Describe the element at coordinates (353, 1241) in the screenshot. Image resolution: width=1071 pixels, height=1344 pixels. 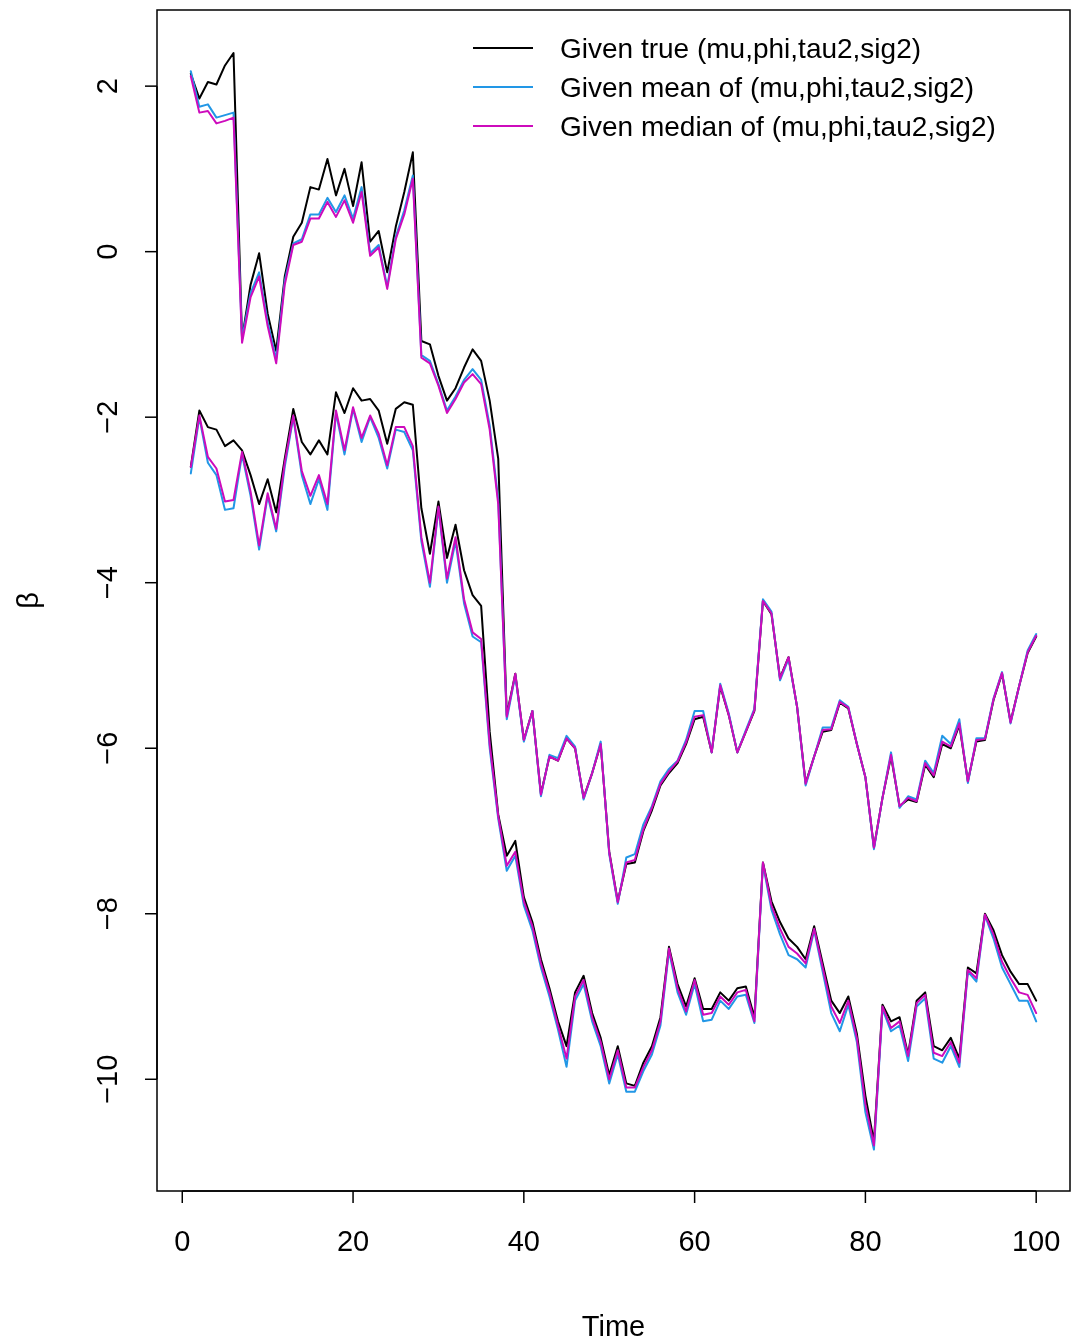
I see `x-tick-label: 20` at that location.